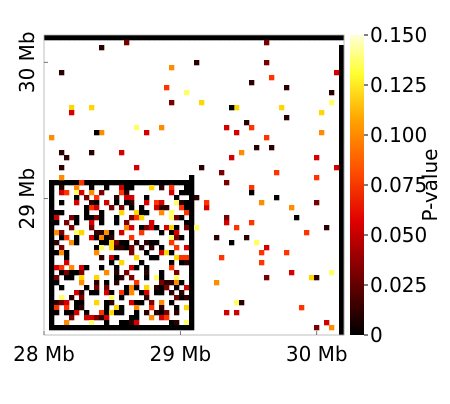 This screenshot has height=404, width=450. What do you see at coordinates (398, 135) in the screenshot?
I see `colorbar-tick-label: 0.100` at bounding box center [398, 135].